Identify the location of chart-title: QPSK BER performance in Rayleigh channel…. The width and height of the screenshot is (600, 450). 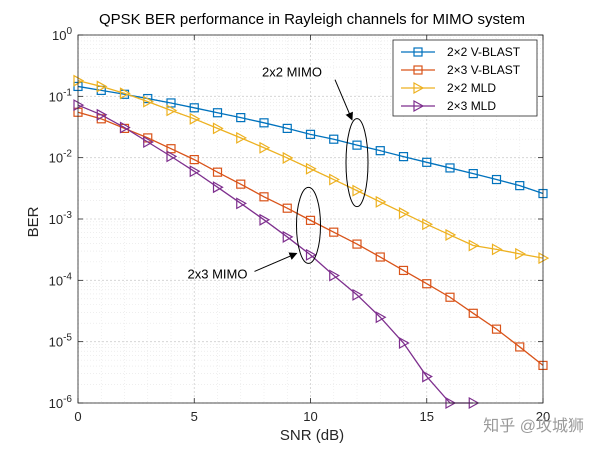
(312, 19).